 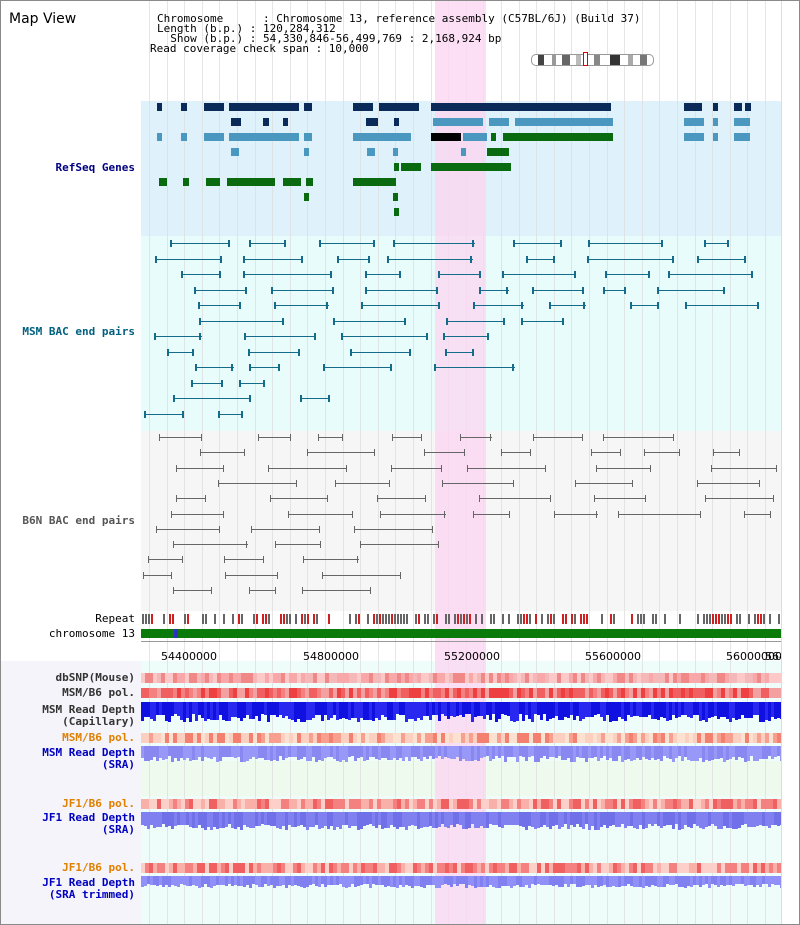 What do you see at coordinates (98, 867) in the screenshot?
I see `track-label-jf1-b6-pol-2: JF1/B6 pol.` at bounding box center [98, 867].